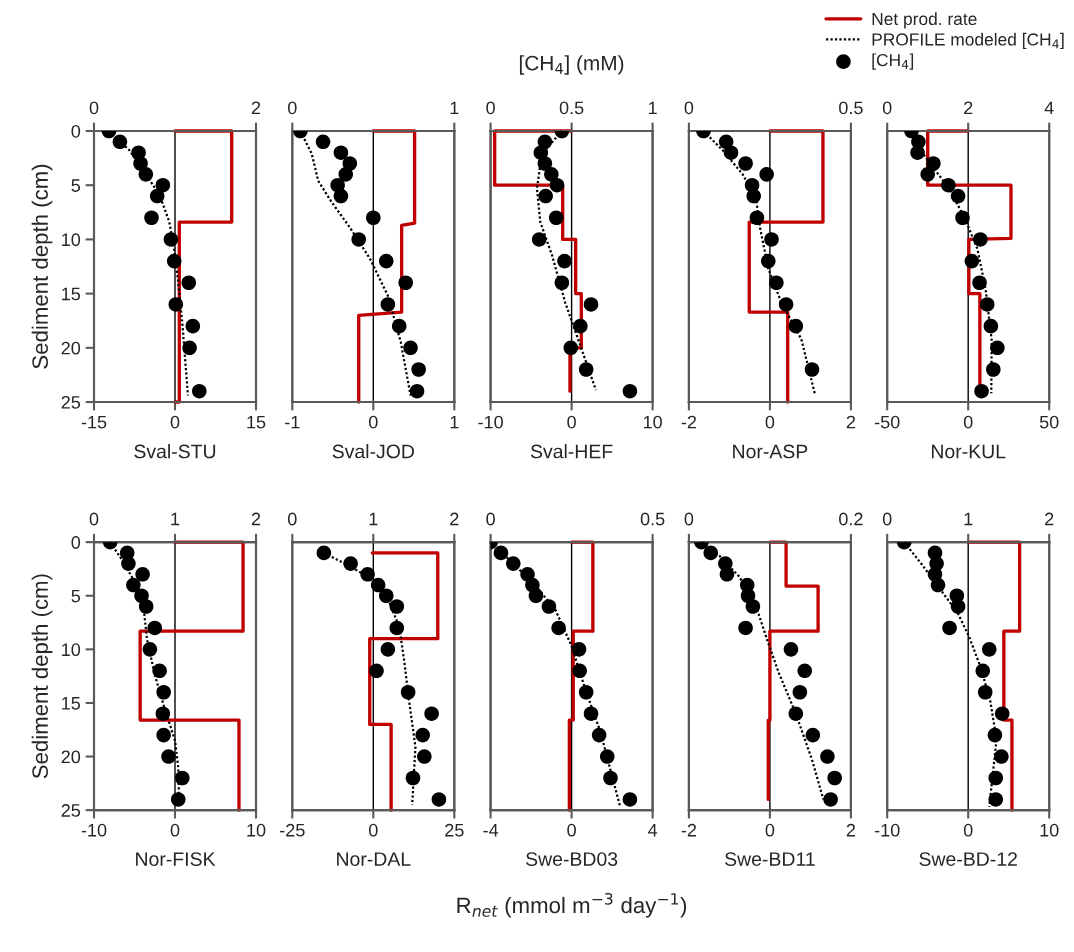  Describe the element at coordinates (454, 422) in the screenshot. I see `x-tick-label: 1` at that location.